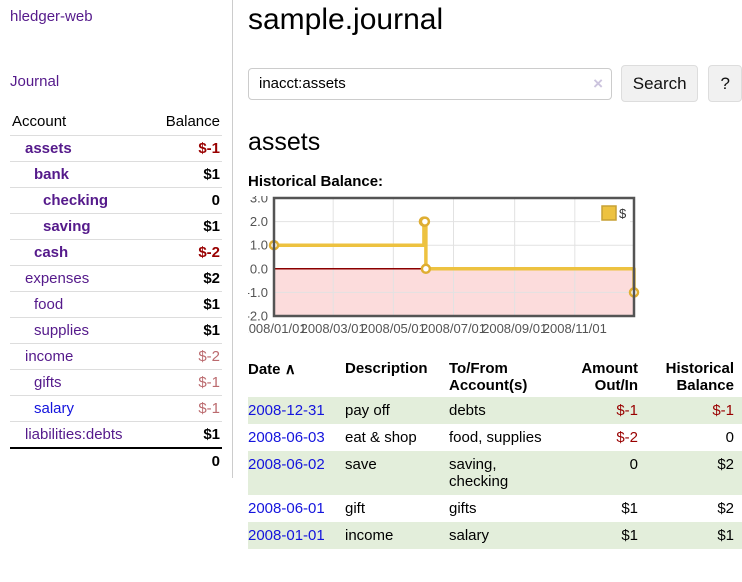  I want to click on help-button: ?, so click(725, 83).